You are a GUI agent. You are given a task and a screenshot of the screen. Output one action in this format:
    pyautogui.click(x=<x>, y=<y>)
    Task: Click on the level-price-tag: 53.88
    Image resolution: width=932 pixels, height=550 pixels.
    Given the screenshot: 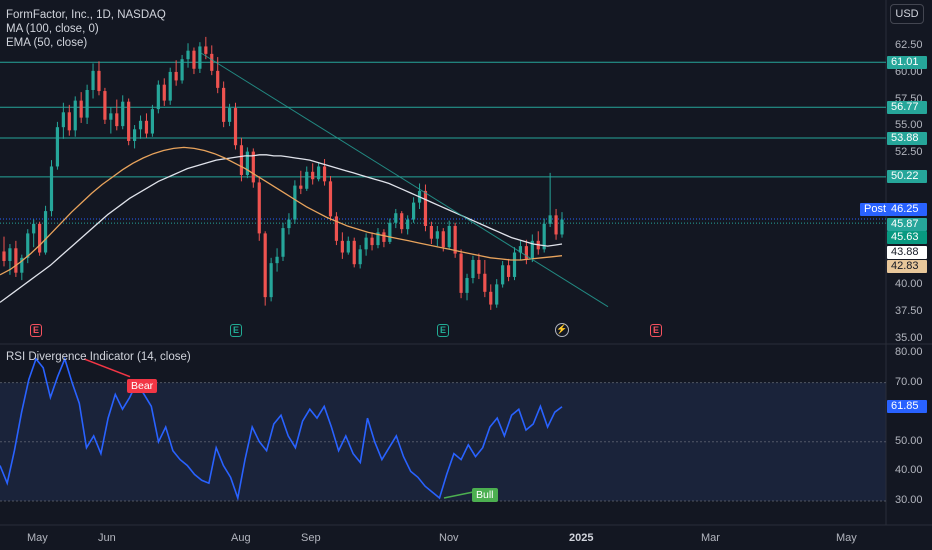 What is the action you would take?
    pyautogui.click(x=907, y=138)
    